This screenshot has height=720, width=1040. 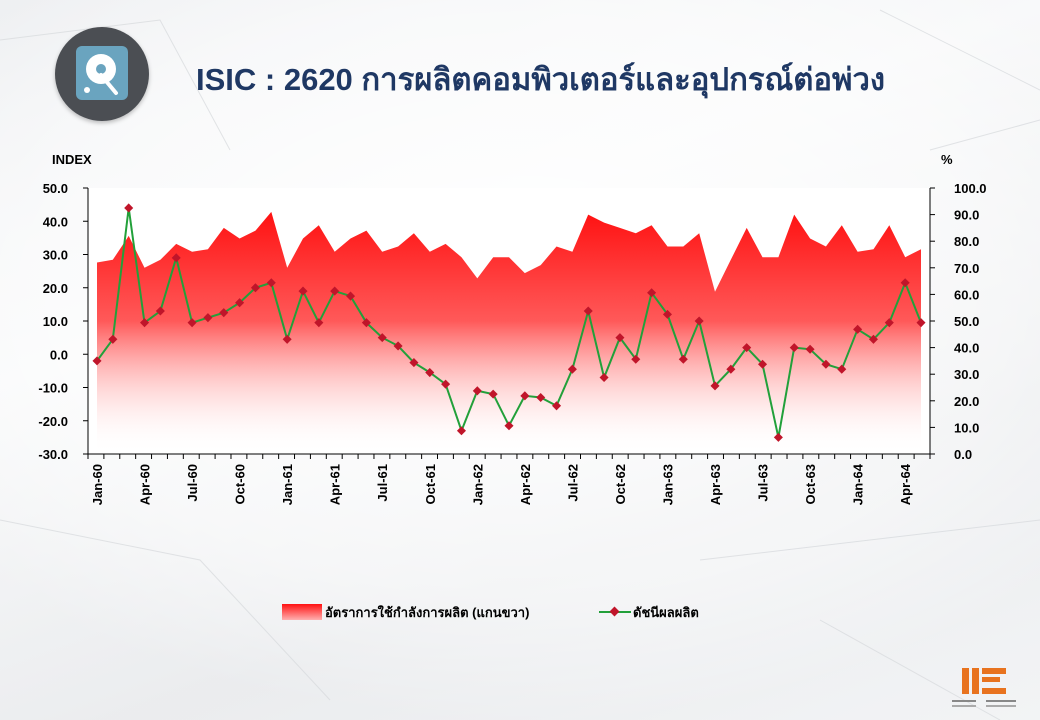 What do you see at coordinates (966, 401) in the screenshot?
I see `y2-tick-label: 20.0` at bounding box center [966, 401].